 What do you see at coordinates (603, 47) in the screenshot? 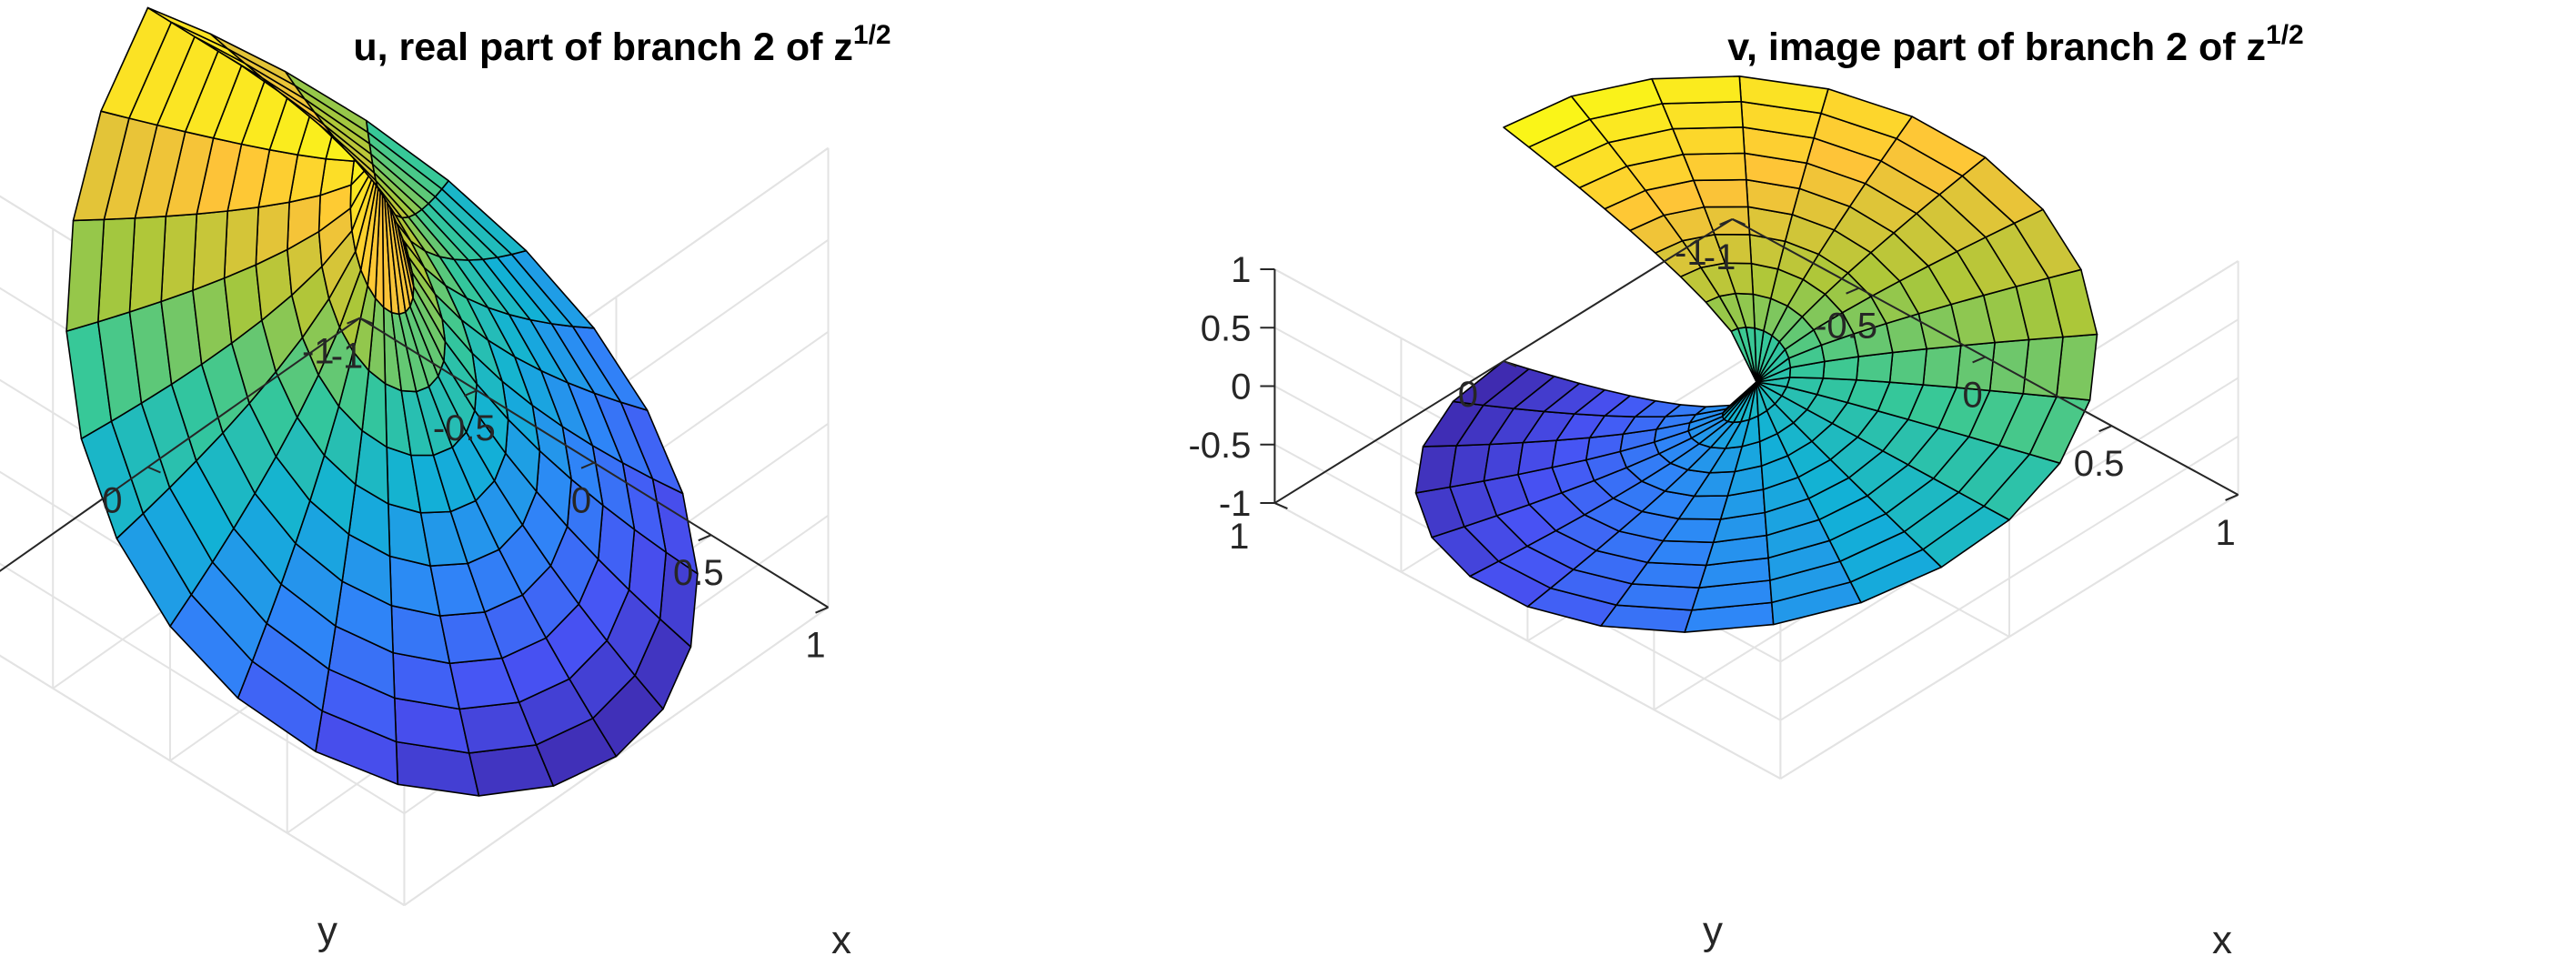
I see `chart-title-main: u, real part of branch 2 of z` at bounding box center [603, 47].